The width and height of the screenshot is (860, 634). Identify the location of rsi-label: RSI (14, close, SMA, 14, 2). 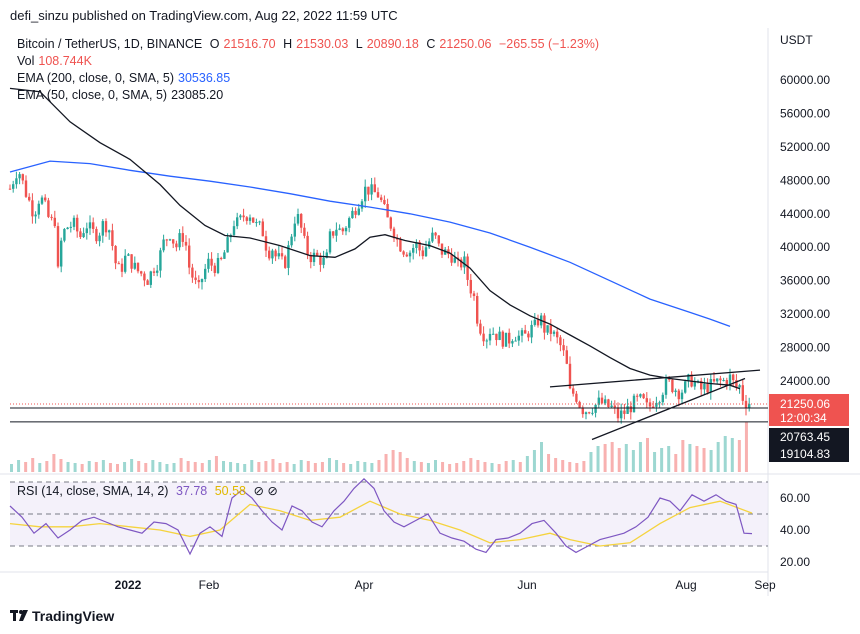
(93, 491).